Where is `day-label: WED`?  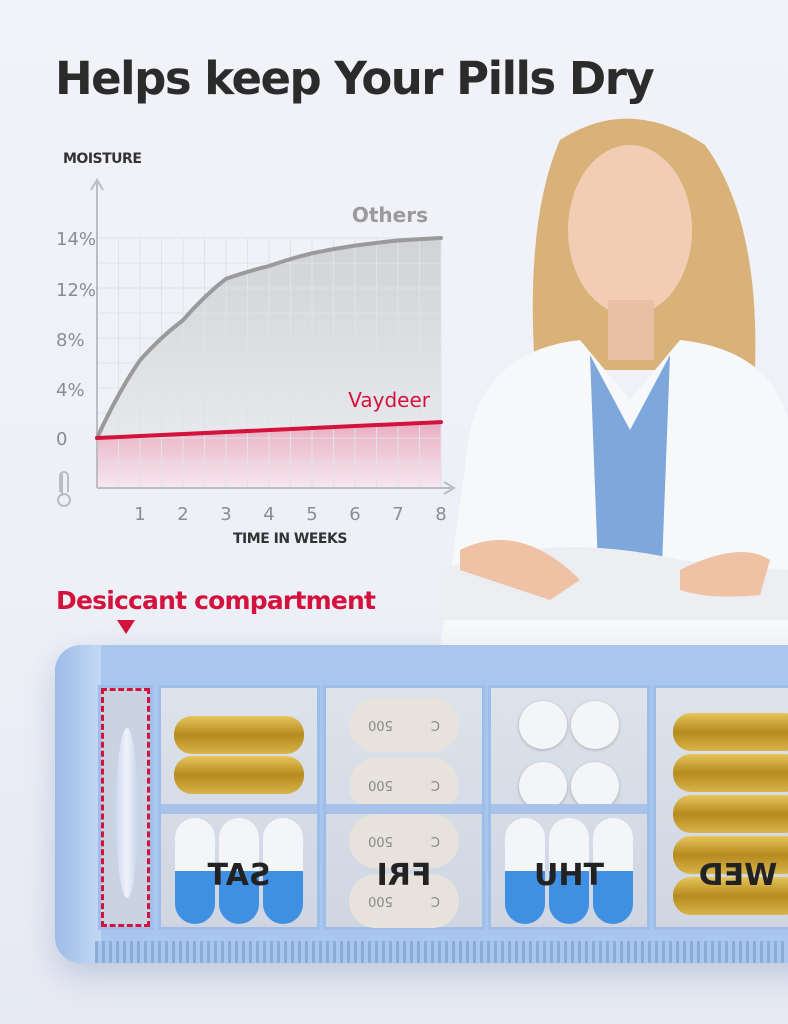 day-label: WED is located at coordinates (738, 875).